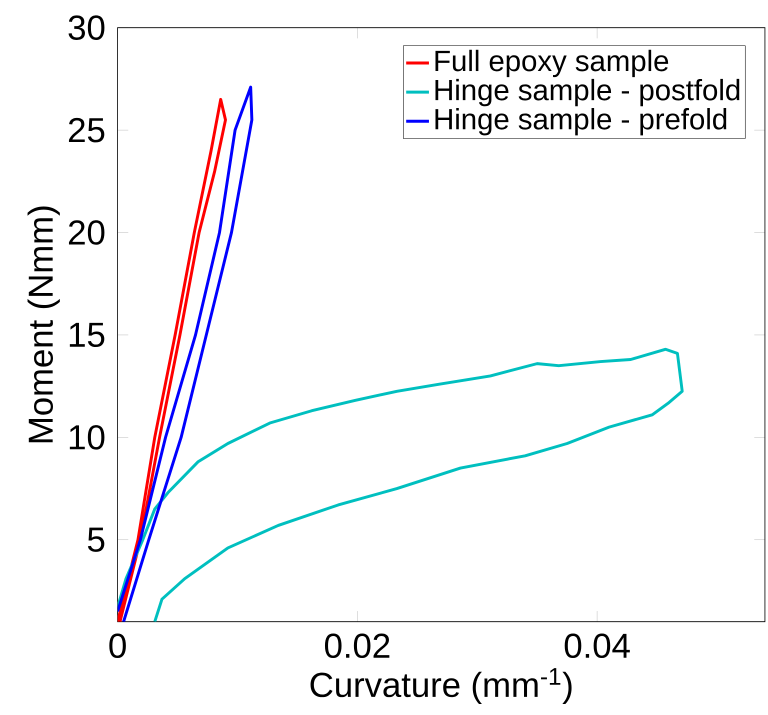 The image size is (768, 715). Describe the element at coordinates (580, 122) in the screenshot. I see `legend-label: Hinge sample - prefold` at that location.